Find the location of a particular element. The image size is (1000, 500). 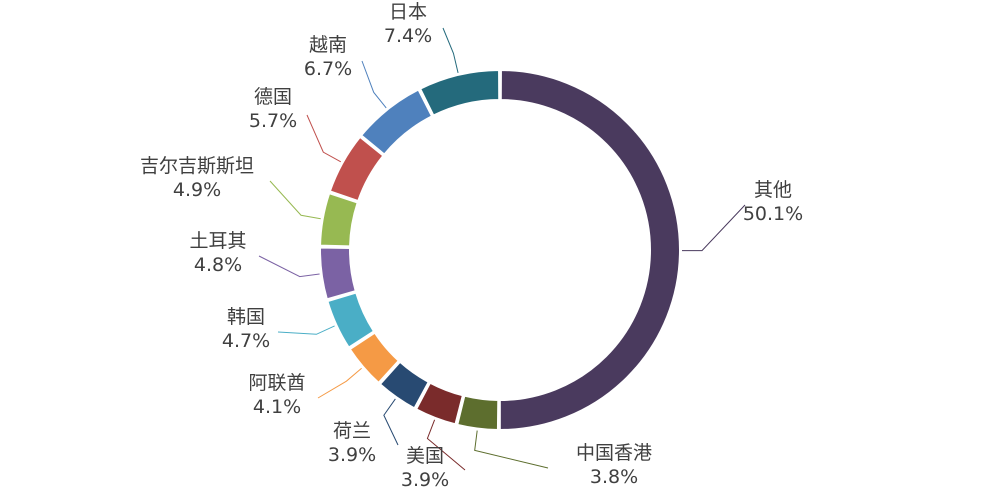

slice-name-label: 其他 is located at coordinates (773, 190).